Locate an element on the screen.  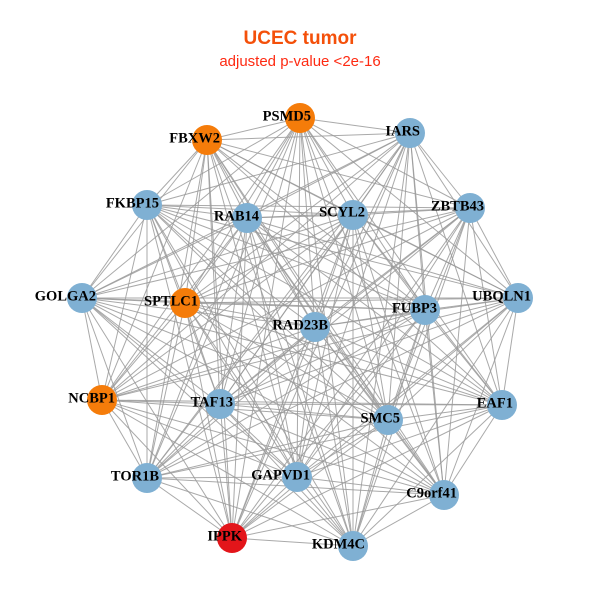
network-node-smc5 is located at coordinates (388, 420).